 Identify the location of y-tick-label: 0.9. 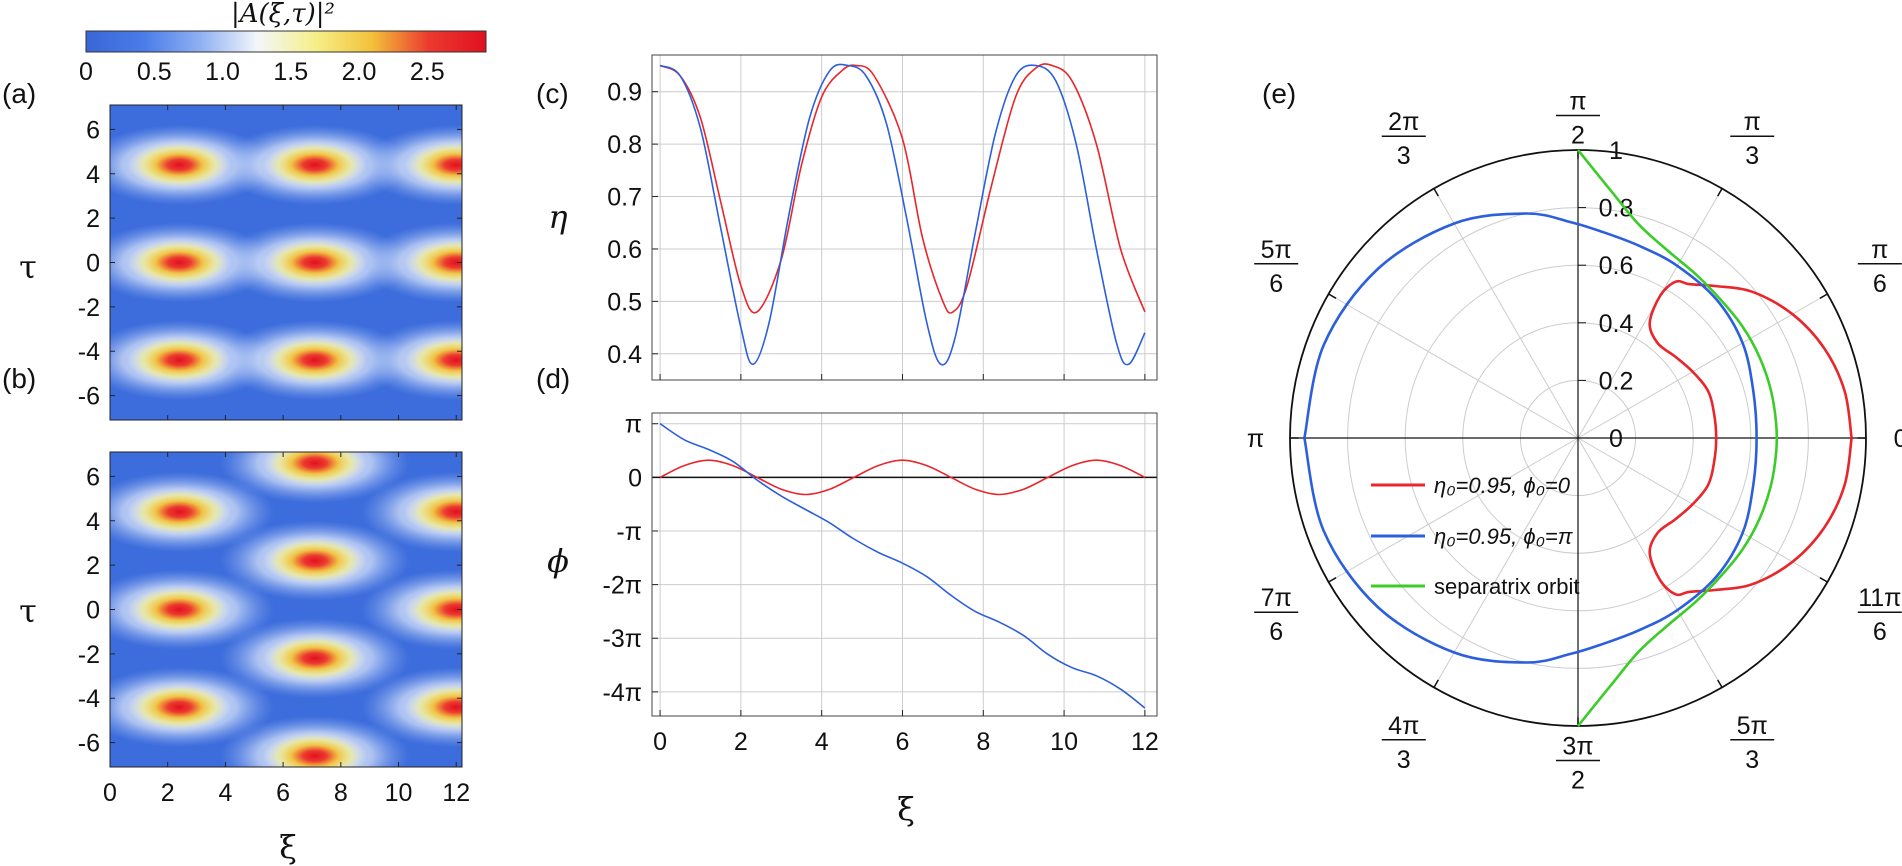
(624, 93).